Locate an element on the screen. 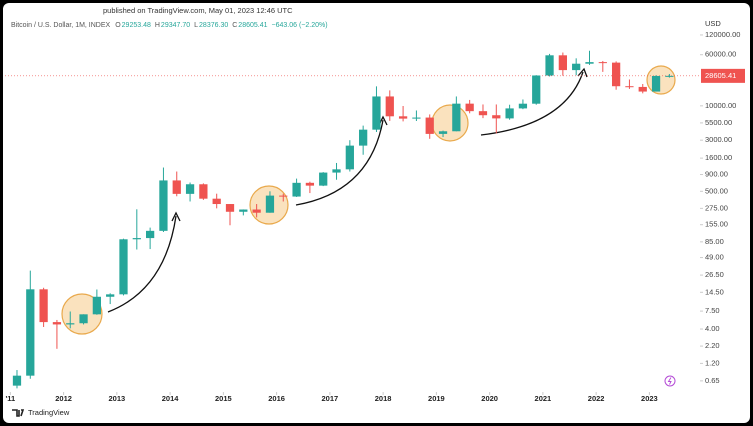 Image resolution: width=753 pixels, height=426 pixels. legend-value: 29347.70 is located at coordinates (175, 25).